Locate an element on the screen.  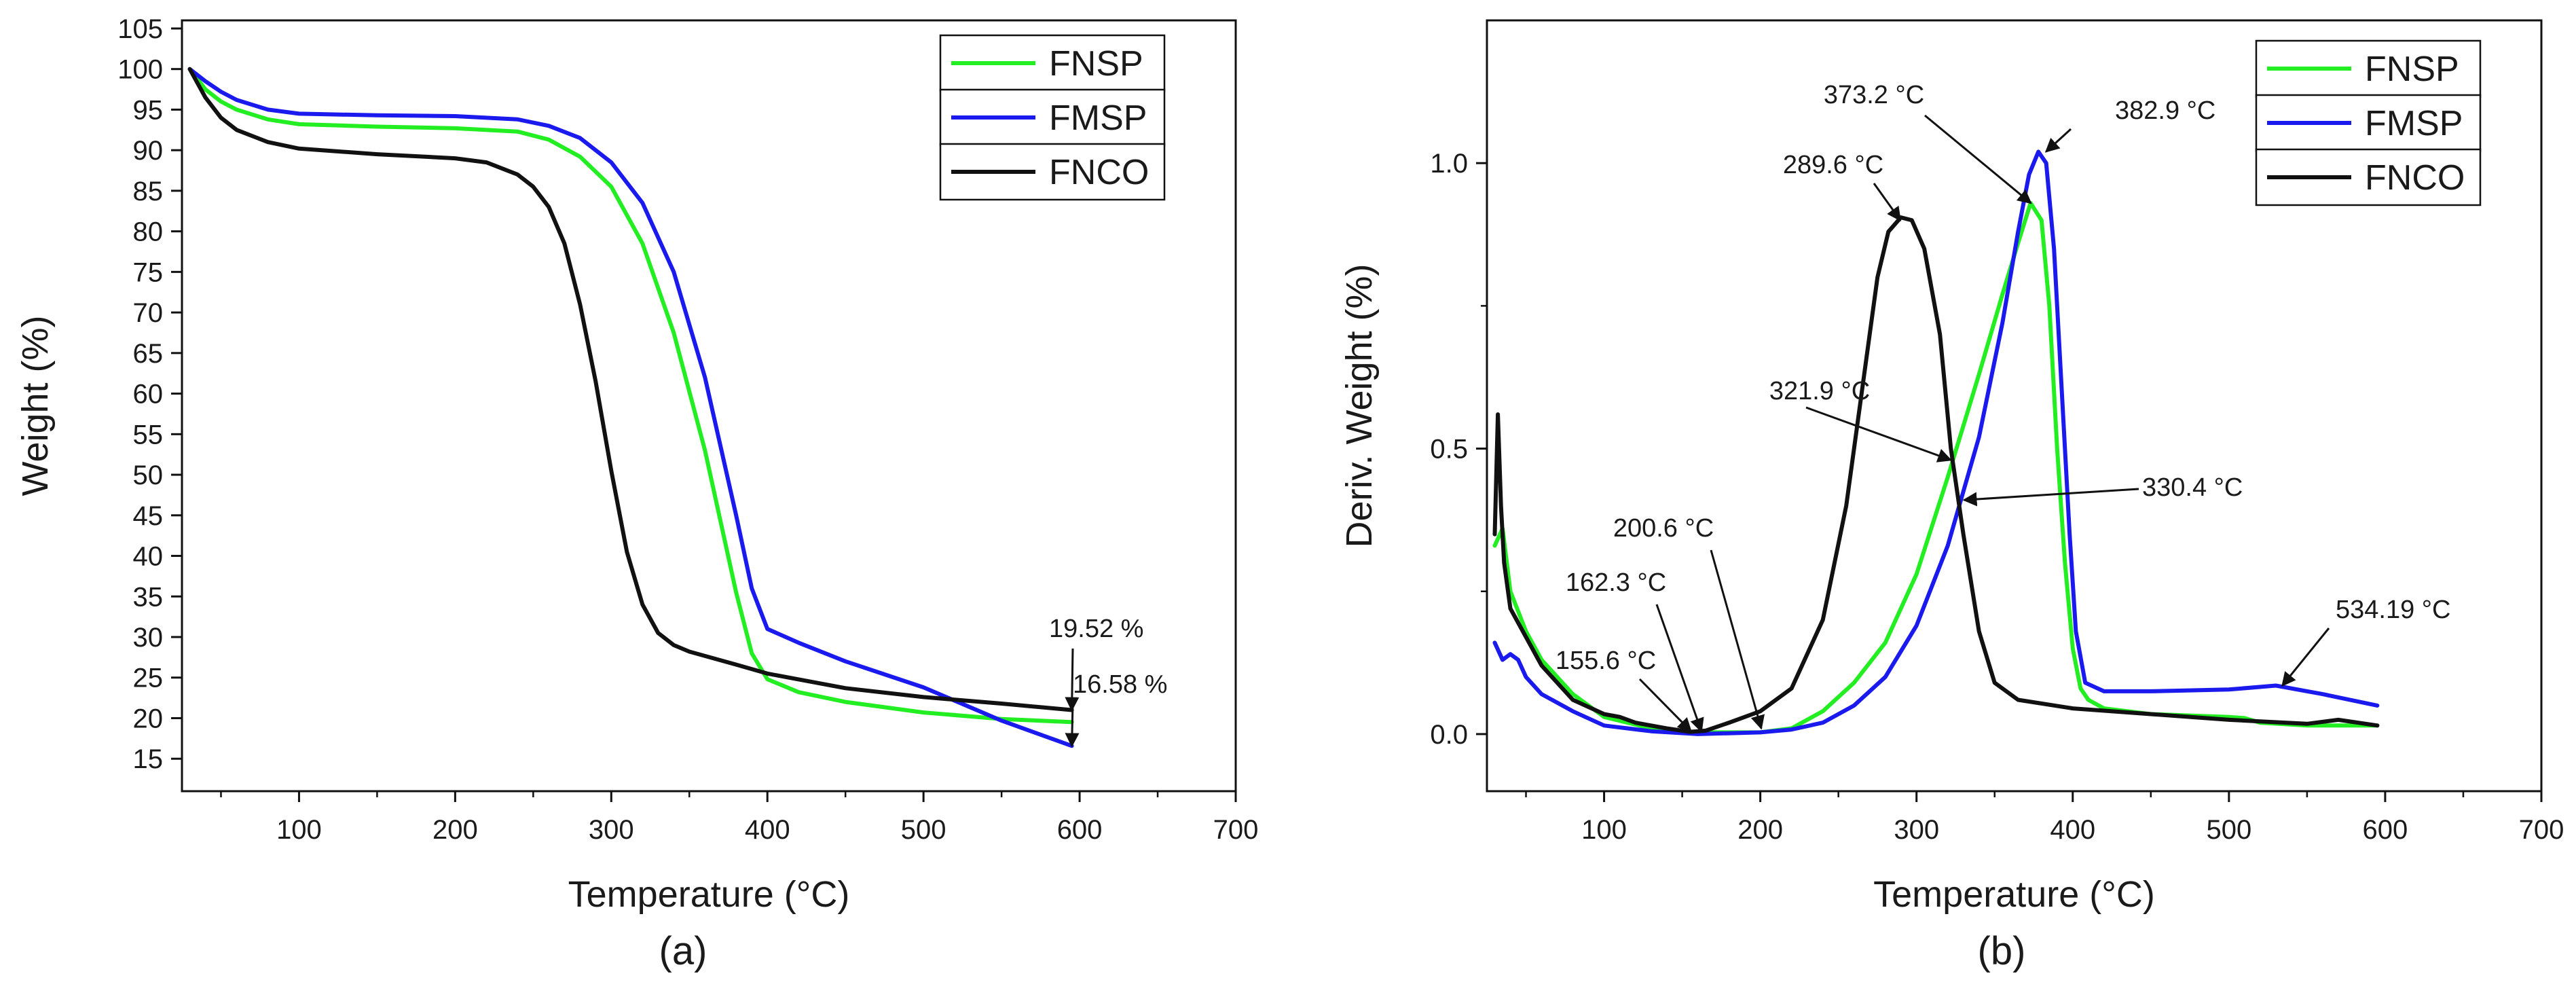
y-axis-label: Weight (%) is located at coordinates (35, 405).